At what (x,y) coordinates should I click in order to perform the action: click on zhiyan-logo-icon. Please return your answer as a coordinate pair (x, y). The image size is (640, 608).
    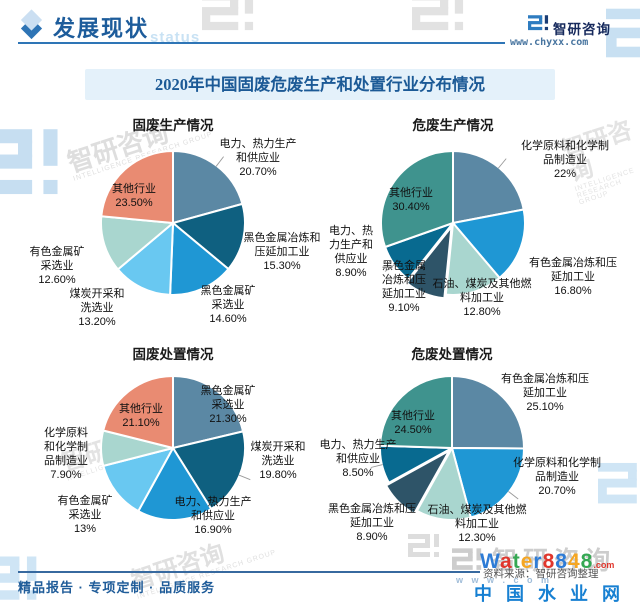
    Looking at the image, I should click on (538, 23).